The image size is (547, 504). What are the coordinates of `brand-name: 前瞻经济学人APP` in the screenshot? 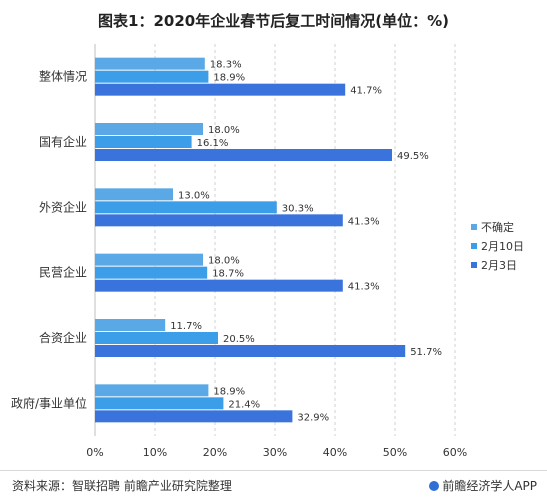 It's located at (489, 486).